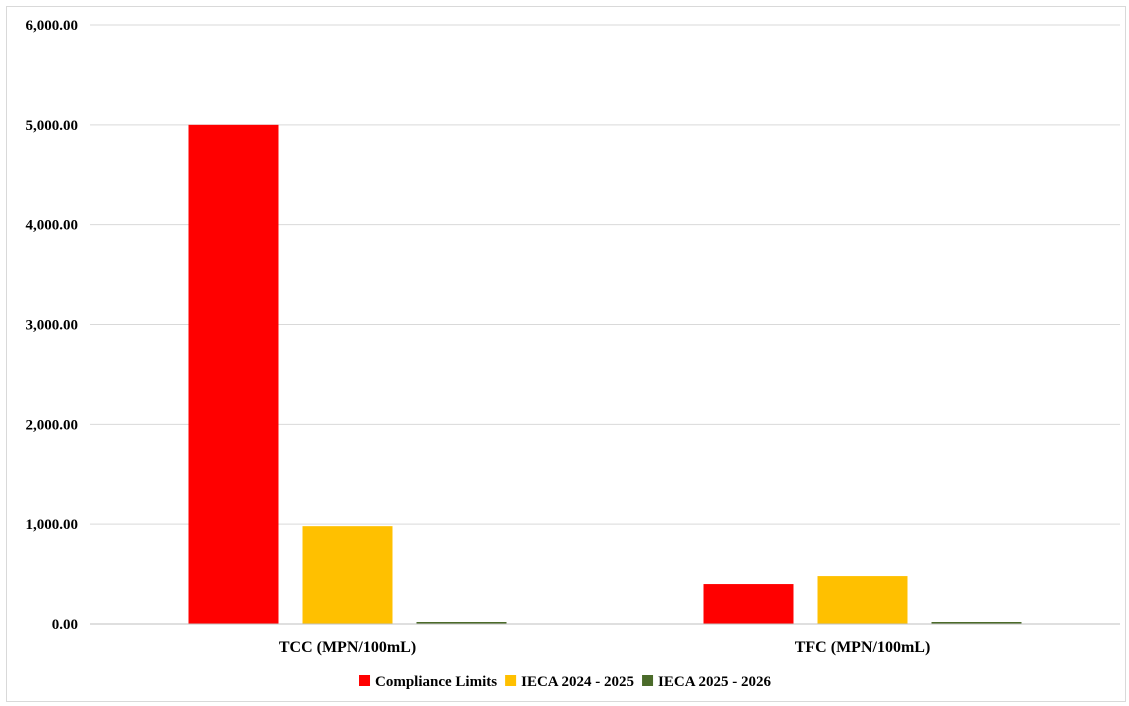 Image resolution: width=1129 pixels, height=706 pixels. What do you see at coordinates (65, 625) in the screenshot?
I see `y-tick-label: 0.00` at bounding box center [65, 625].